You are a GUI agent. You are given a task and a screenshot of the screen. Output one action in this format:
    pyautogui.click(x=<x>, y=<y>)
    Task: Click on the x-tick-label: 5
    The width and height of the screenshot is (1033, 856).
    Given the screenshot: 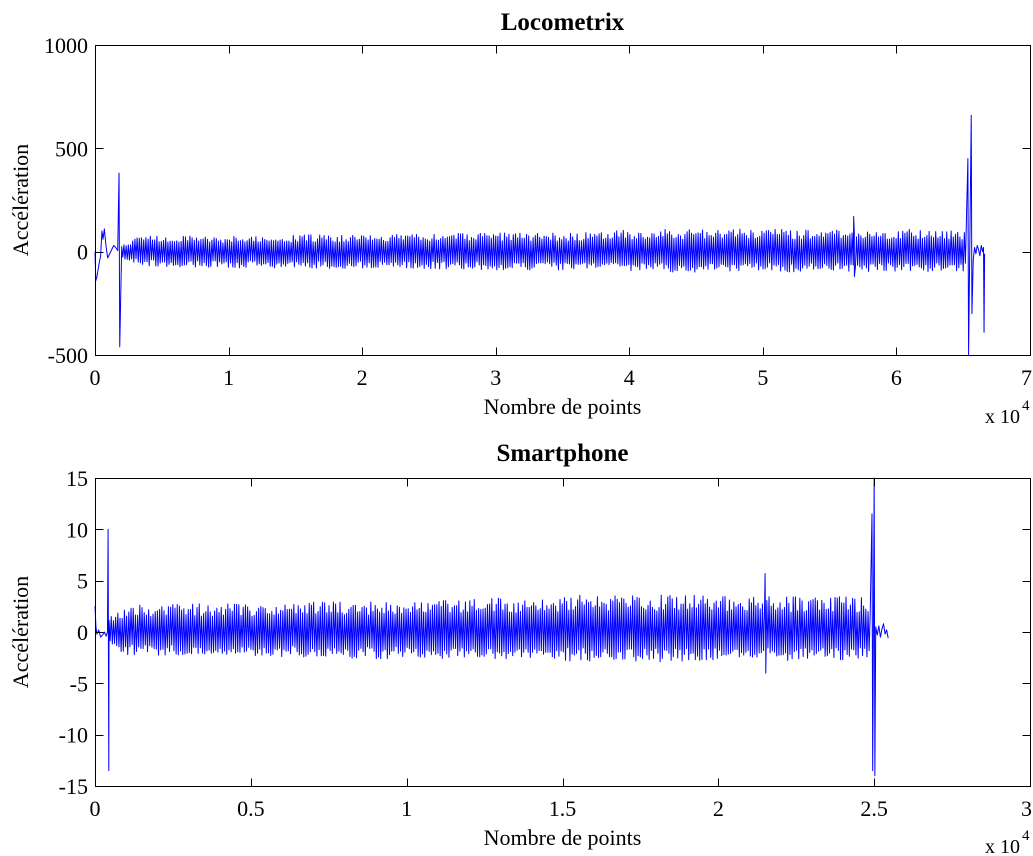 What is the action you would take?
    pyautogui.click(x=762, y=377)
    